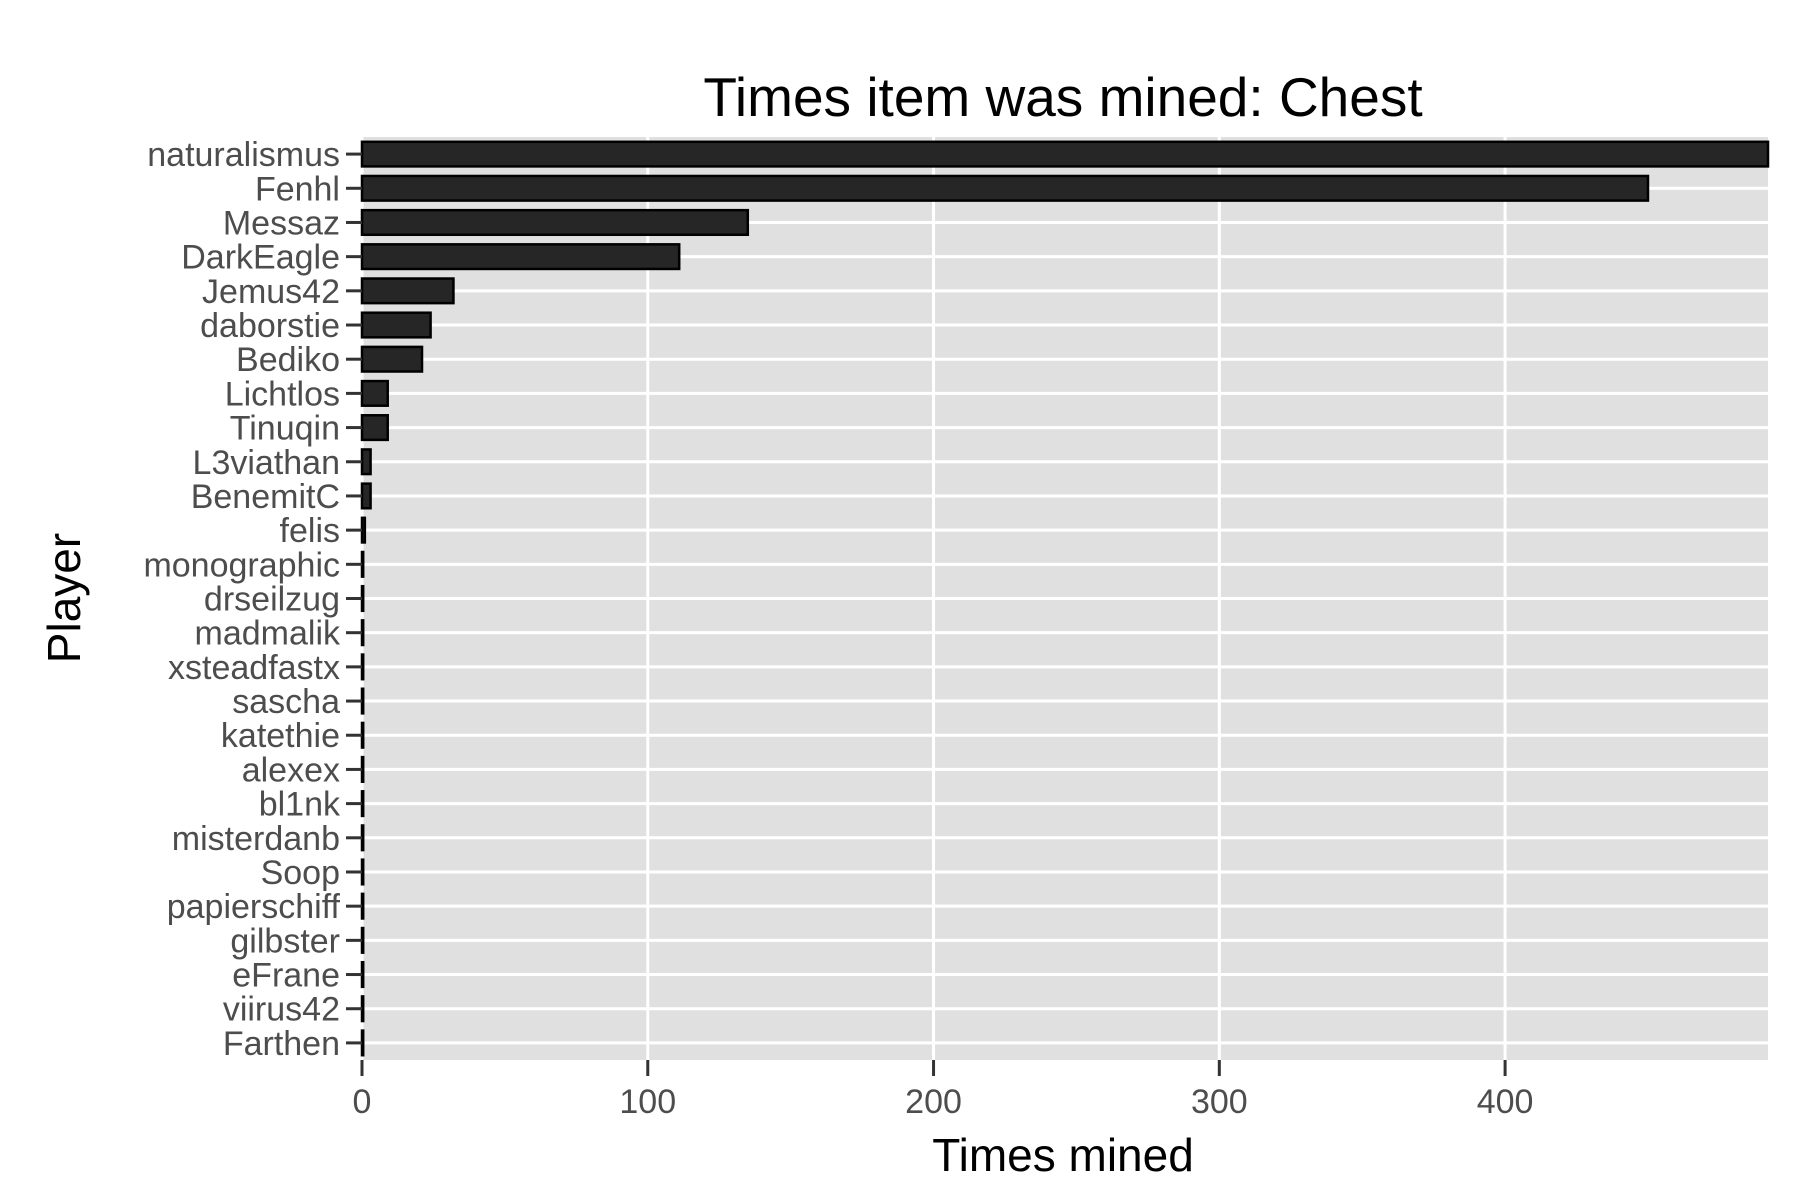  Describe the element at coordinates (647, 1102) in the screenshot. I see `x-tick-label: 100` at that location.